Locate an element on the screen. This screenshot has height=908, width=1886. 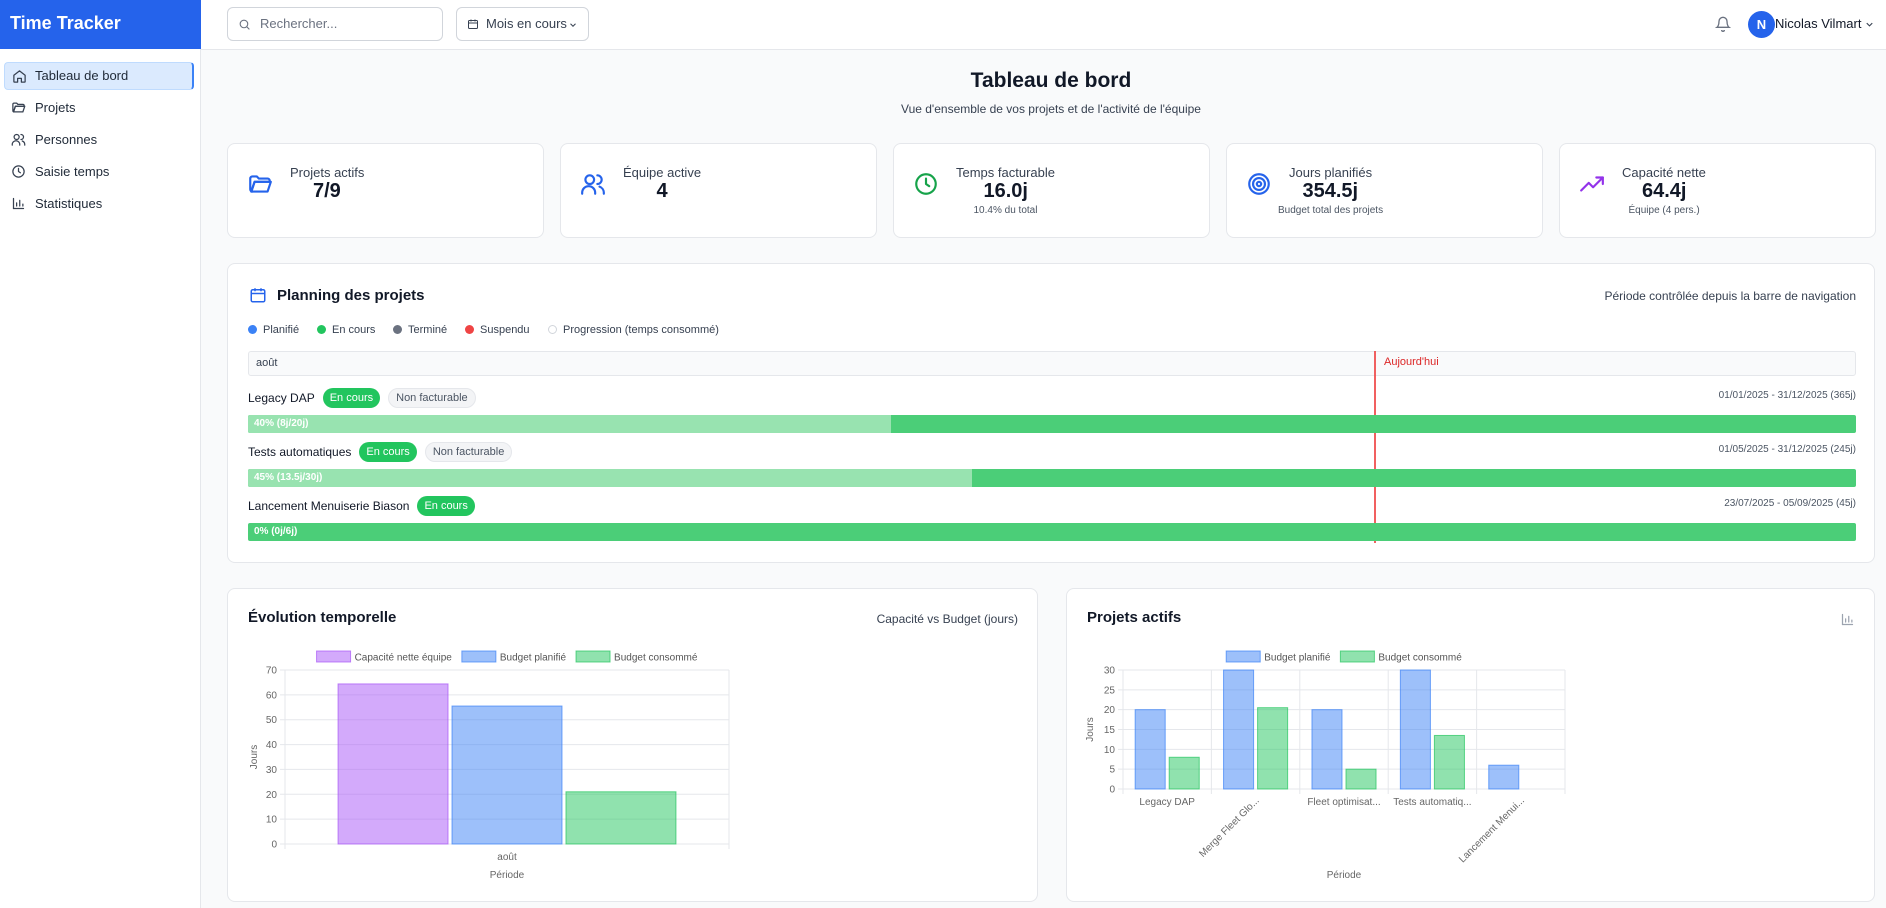
legend-label: Terminé is located at coordinates (428, 330).